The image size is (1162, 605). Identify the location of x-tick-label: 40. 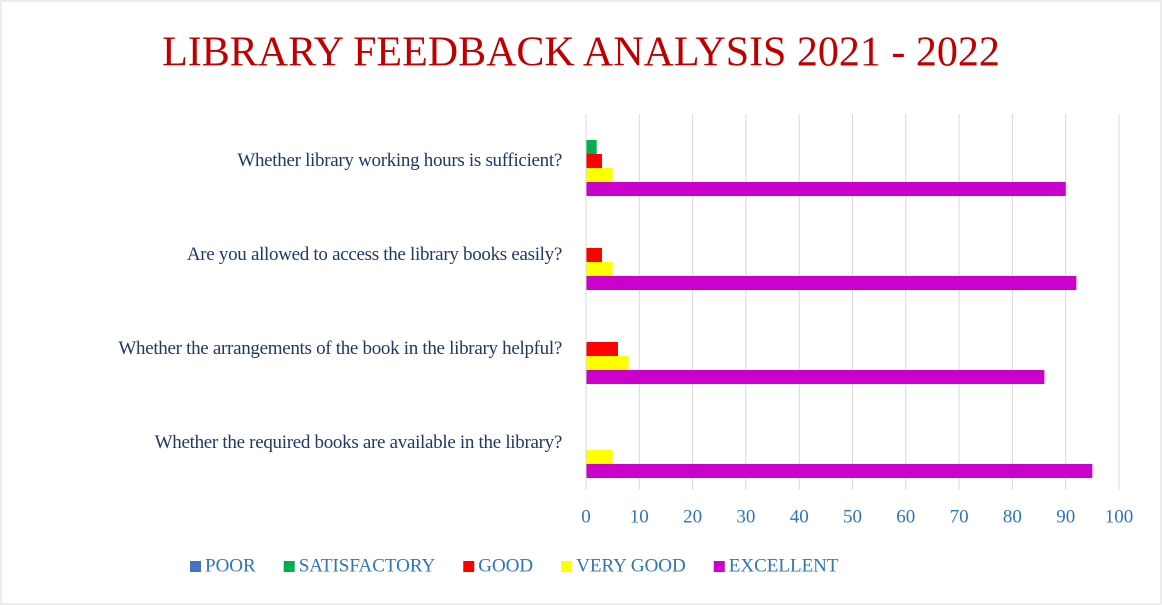
(799, 516).